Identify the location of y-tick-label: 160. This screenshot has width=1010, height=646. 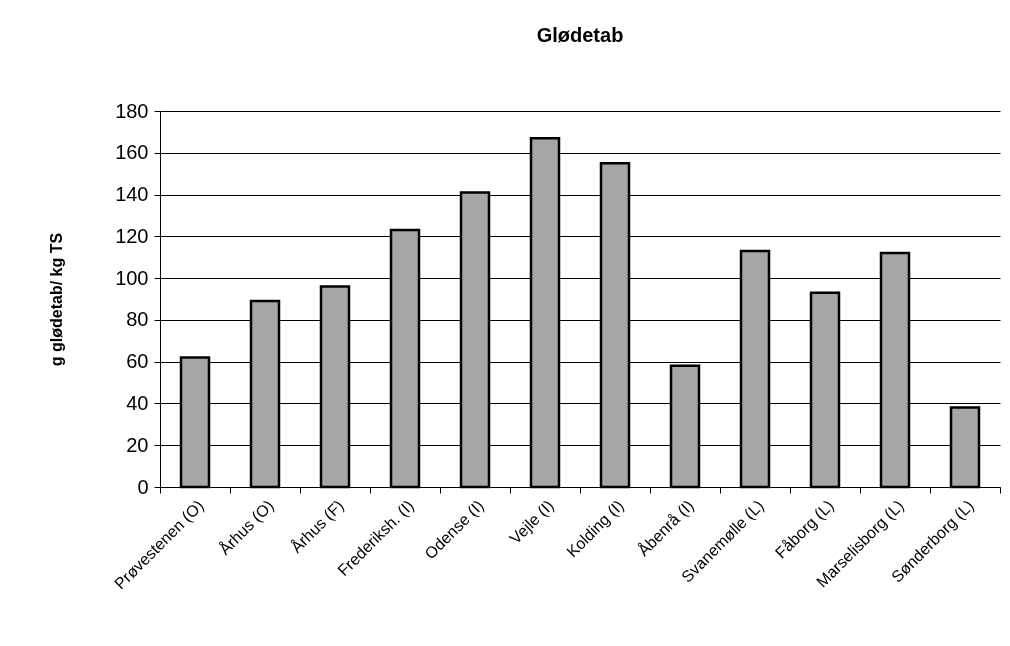
(132, 152).